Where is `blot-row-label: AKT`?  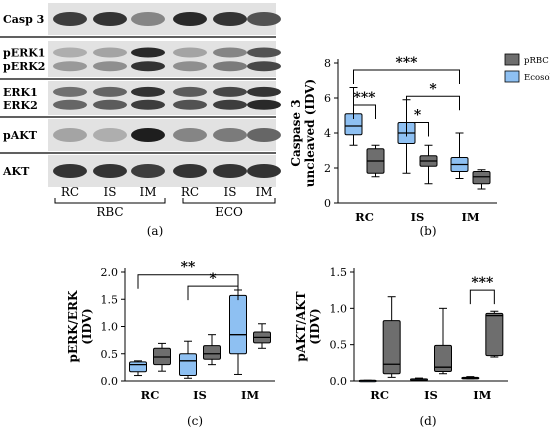 blot-row-label: AKT is located at coordinates (16, 171).